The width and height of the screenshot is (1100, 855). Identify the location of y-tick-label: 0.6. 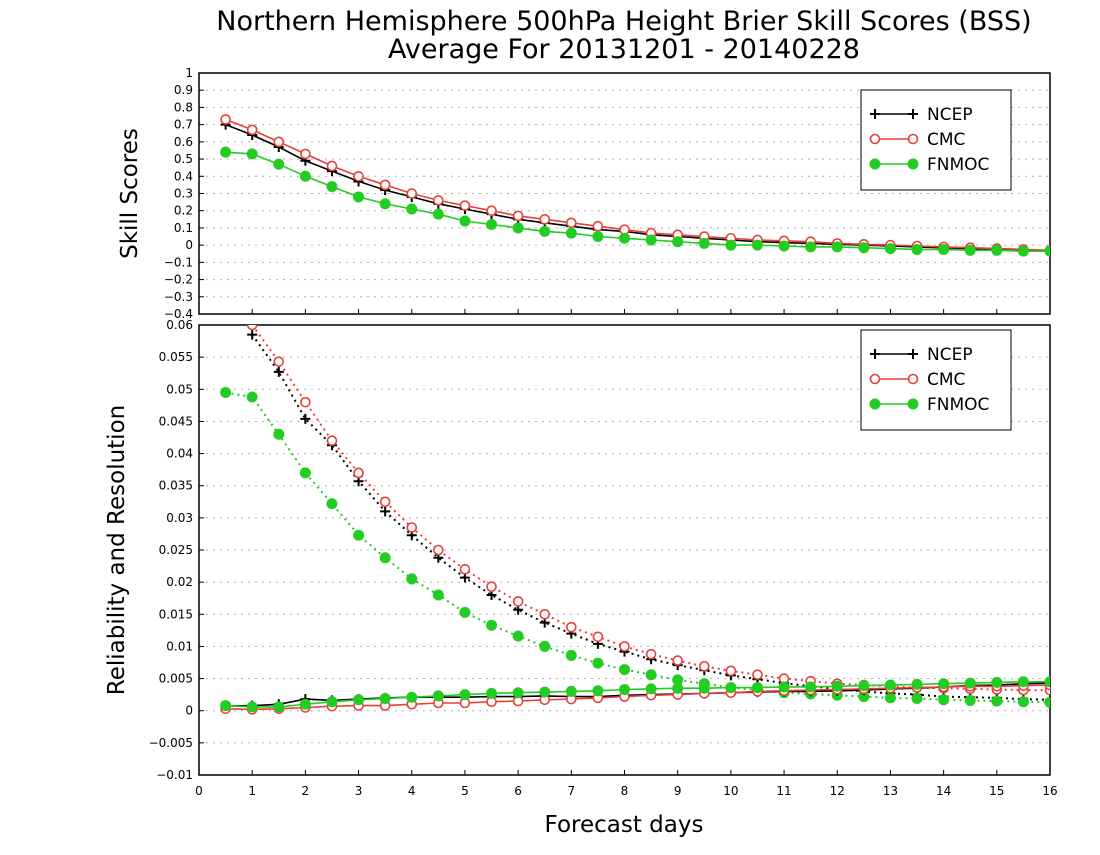
(183, 142).